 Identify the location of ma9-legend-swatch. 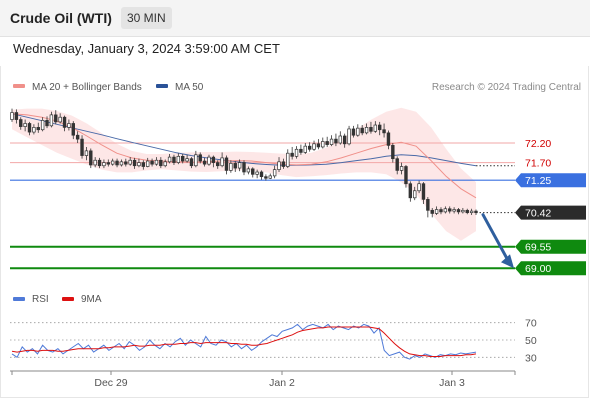
(68, 299).